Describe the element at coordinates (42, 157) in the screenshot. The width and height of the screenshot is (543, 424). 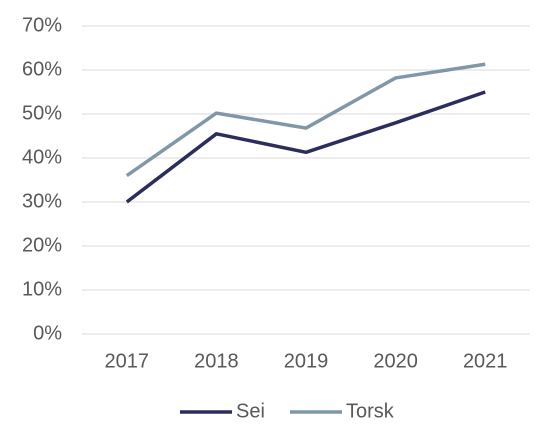
I see `y-tick-label: 40%` at that location.